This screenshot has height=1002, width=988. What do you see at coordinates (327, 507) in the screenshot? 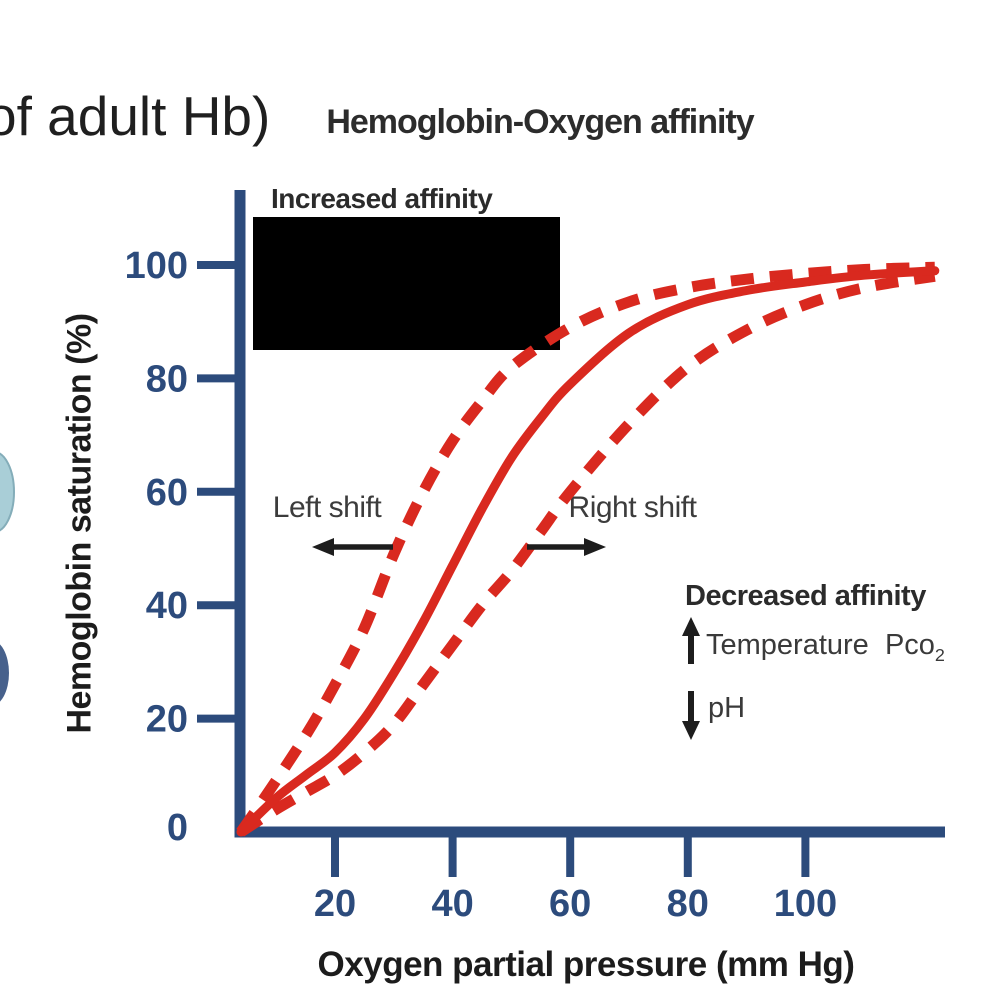
I see `left-shift-label: Left shift` at bounding box center [327, 507].